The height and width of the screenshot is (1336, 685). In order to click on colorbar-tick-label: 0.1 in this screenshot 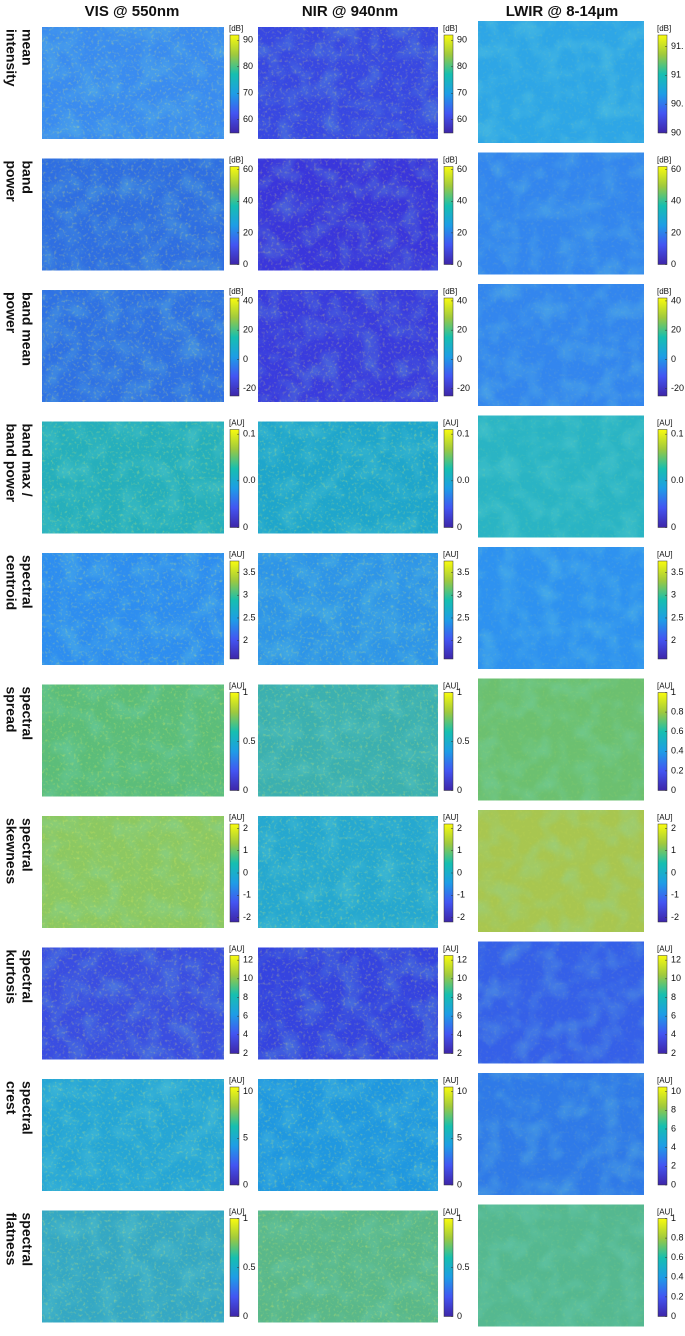, I will do `click(463, 434)`.